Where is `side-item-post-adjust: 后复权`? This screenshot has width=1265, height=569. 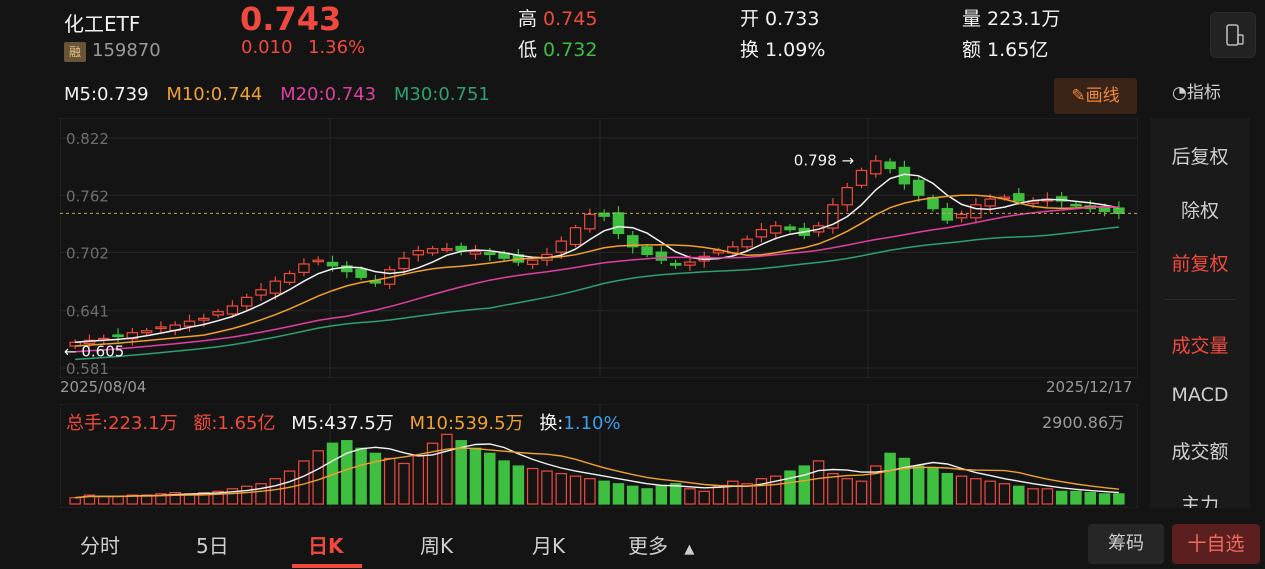 side-item-post-adjust: 后复权 is located at coordinates (1200, 157).